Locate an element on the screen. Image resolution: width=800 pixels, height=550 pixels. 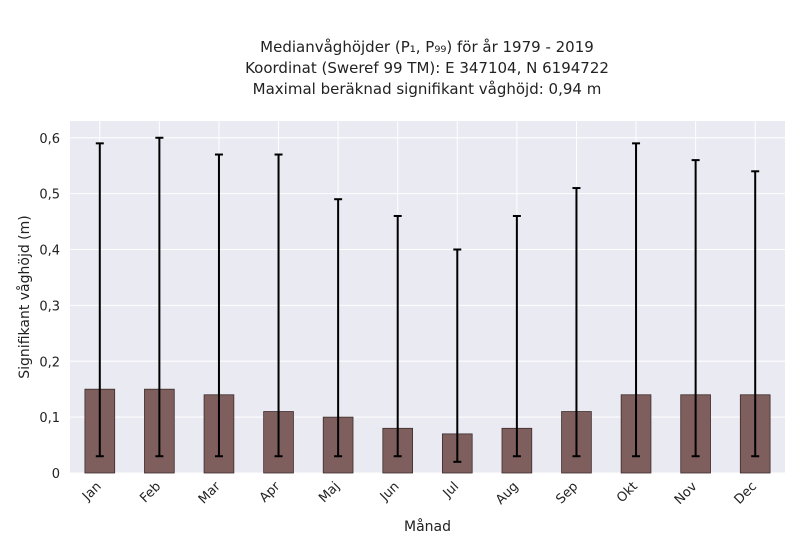
x-tick-label: Aug is located at coordinates (507, 493).